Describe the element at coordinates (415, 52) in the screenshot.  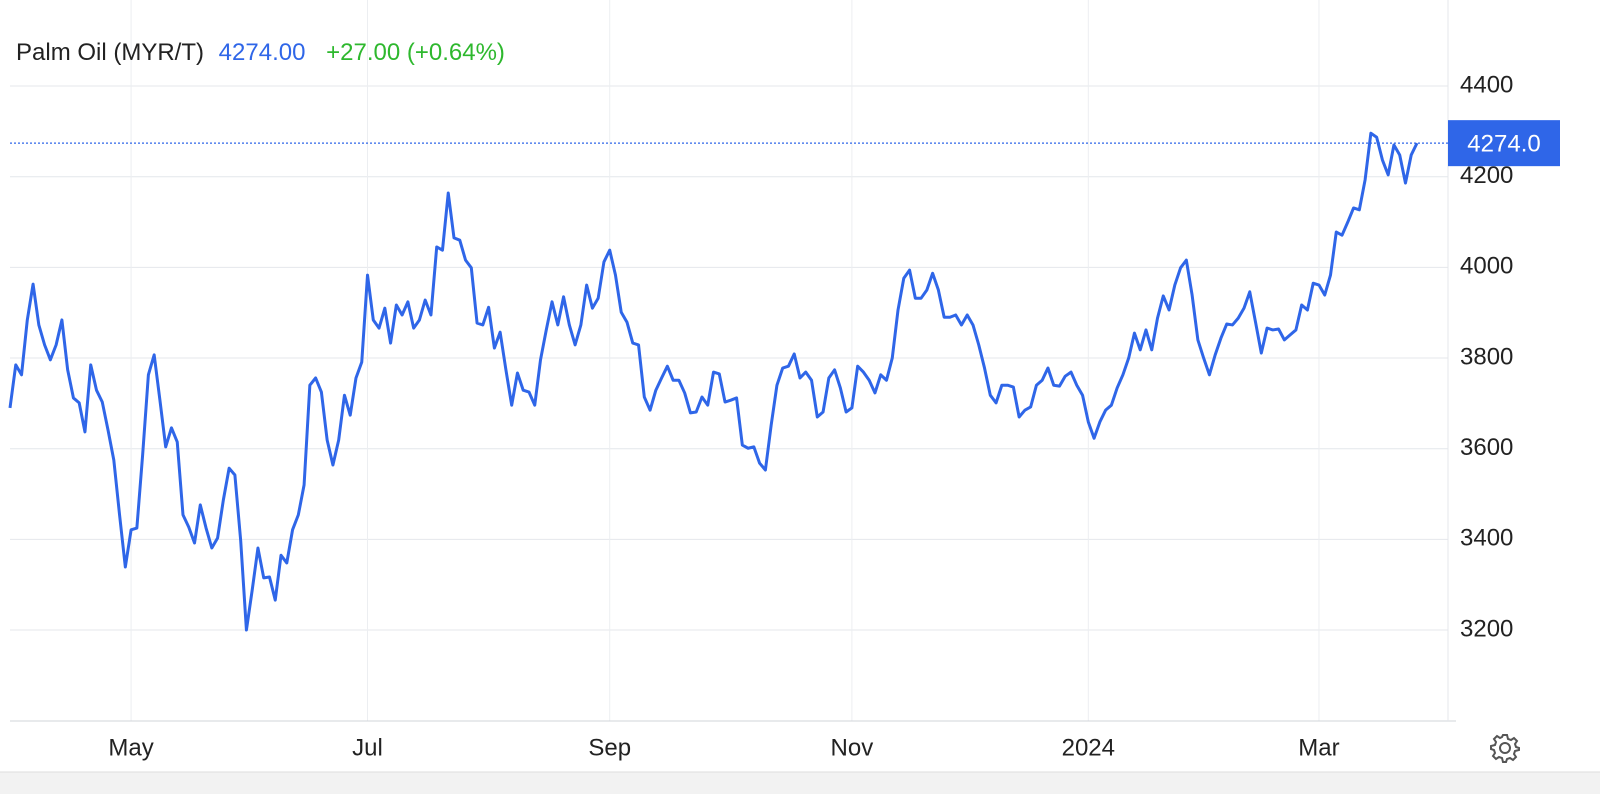
I see `change: +27.00 (+0.64%)` at that location.